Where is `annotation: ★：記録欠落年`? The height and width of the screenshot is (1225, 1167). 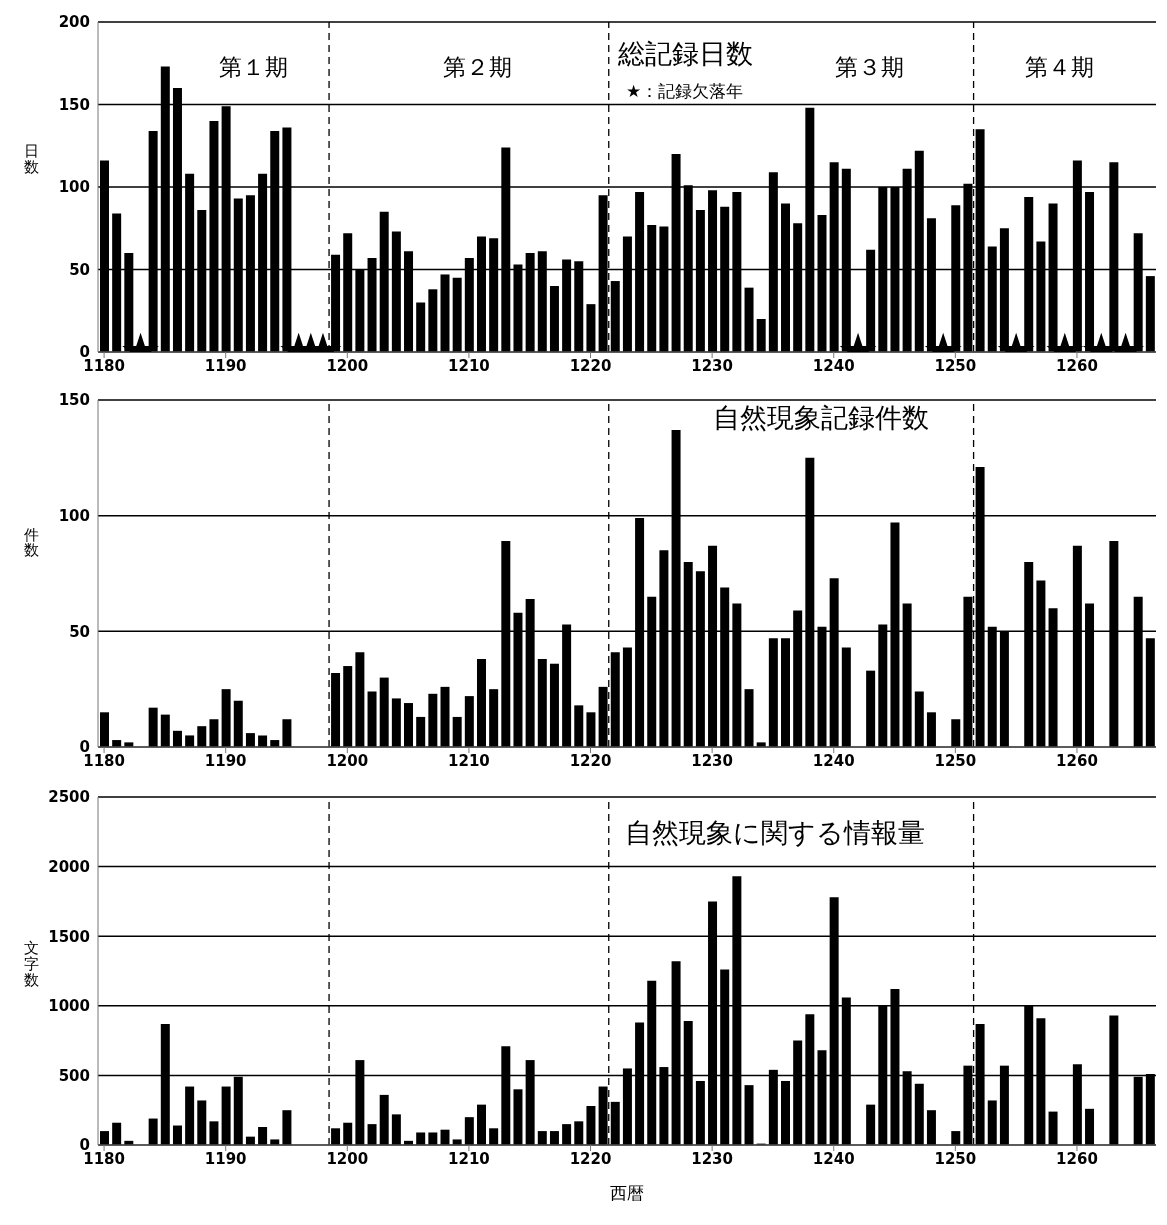 annotation: ★：記録欠落年 is located at coordinates (685, 91).